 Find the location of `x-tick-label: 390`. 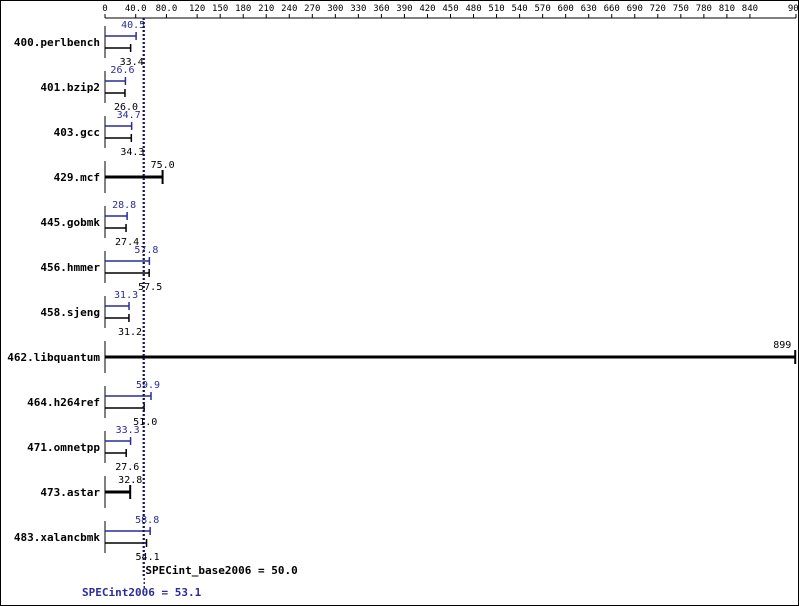

x-tick-label: 390 is located at coordinates (404, 9).